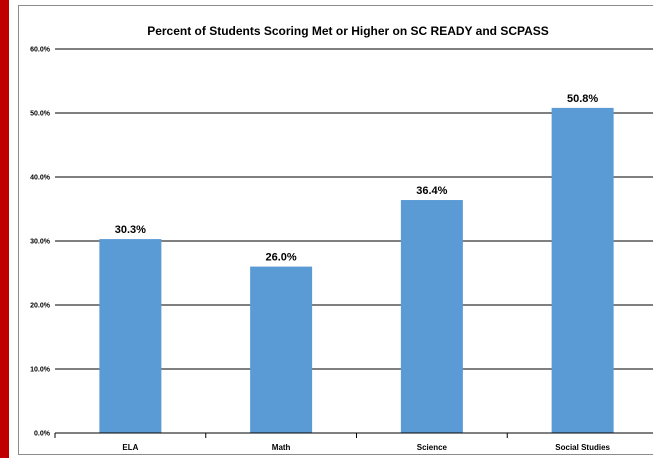 Image resolution: width=653 pixels, height=458 pixels. What do you see at coordinates (582, 447) in the screenshot?
I see `x-category-label: Social Studies` at bounding box center [582, 447].